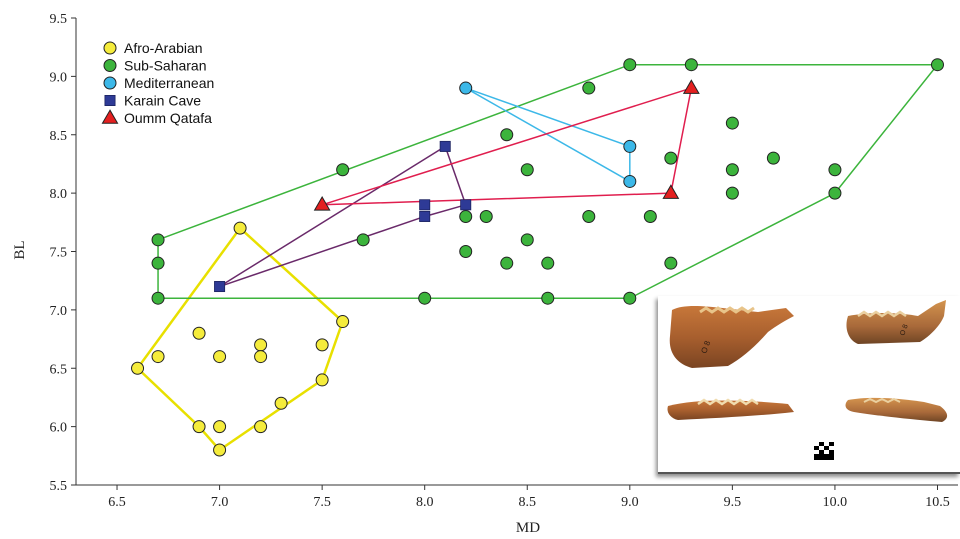 The height and width of the screenshot is (539, 960). Describe the element at coordinates (20, 249) in the screenshot. I see `y-axis-title: BL` at that location.